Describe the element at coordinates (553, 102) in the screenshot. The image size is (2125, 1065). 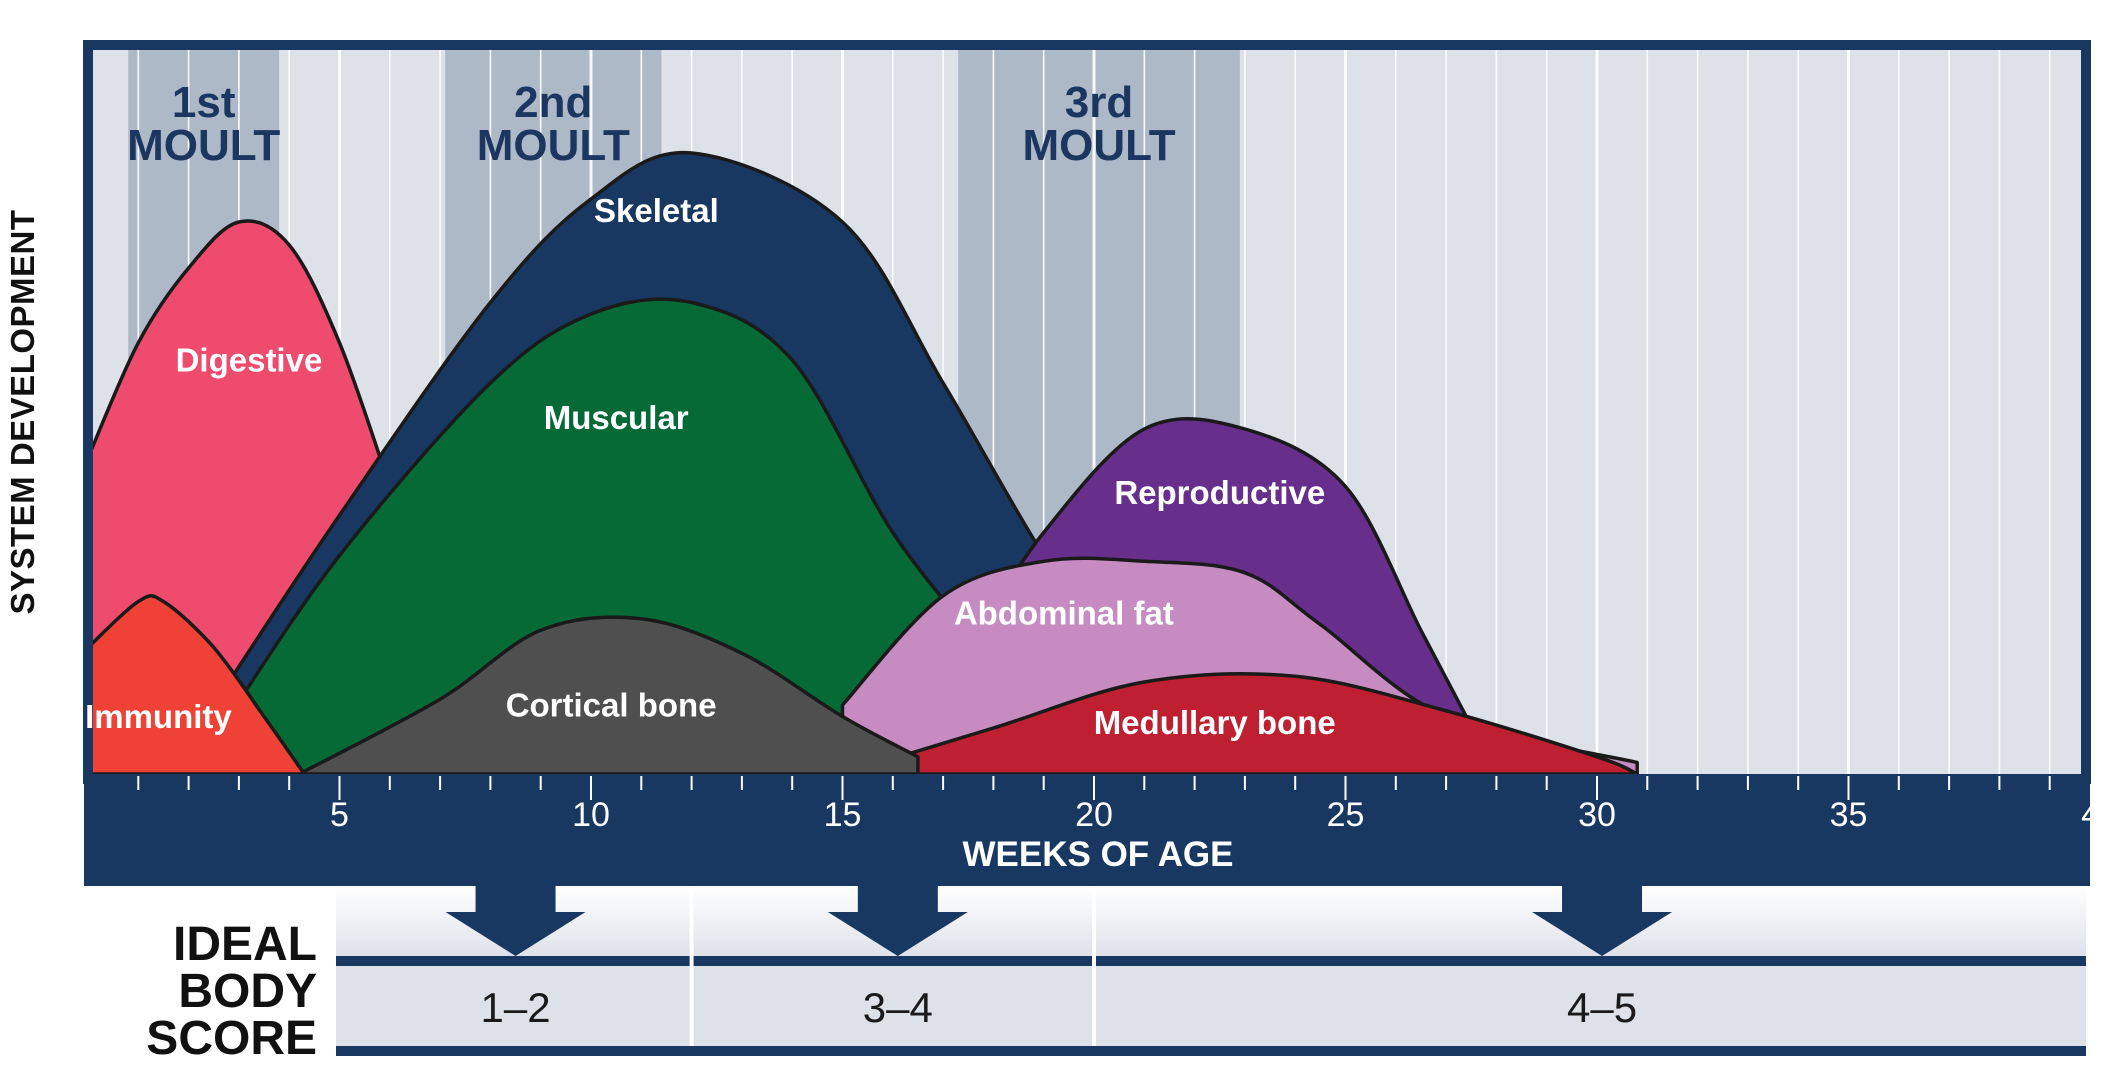
I see `moult-label-2-ordinal: 2nd` at that location.